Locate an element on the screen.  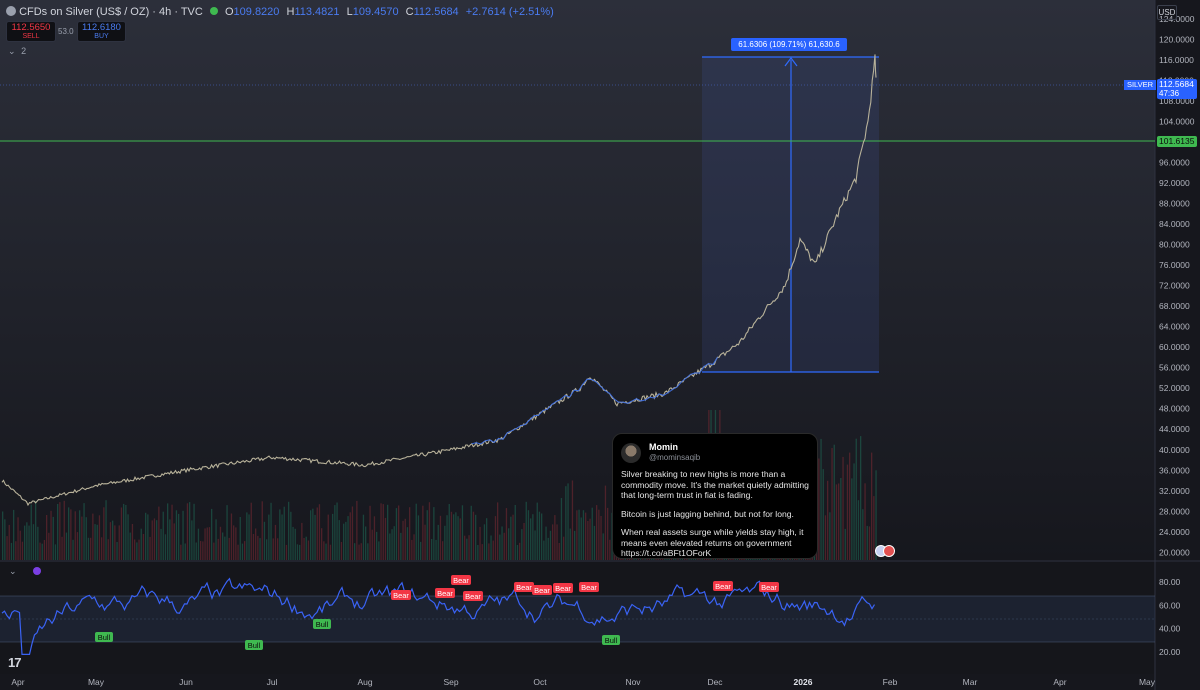
price-tick-label: 124.0000 is located at coordinates (1177, 19).